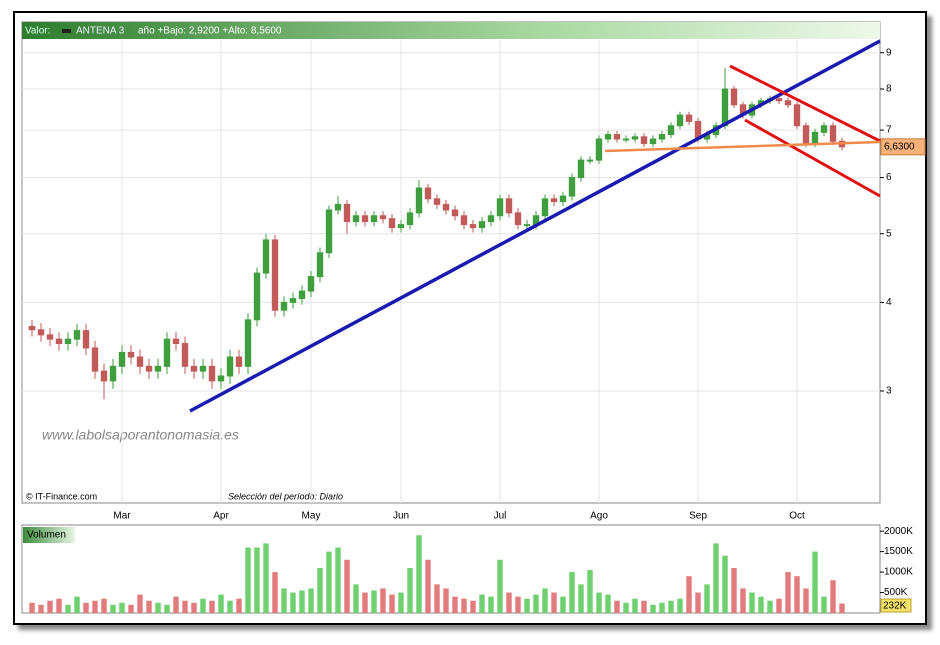 The width and height of the screenshot is (940, 645). I want to click on y-tick-label: 9, so click(889, 52).